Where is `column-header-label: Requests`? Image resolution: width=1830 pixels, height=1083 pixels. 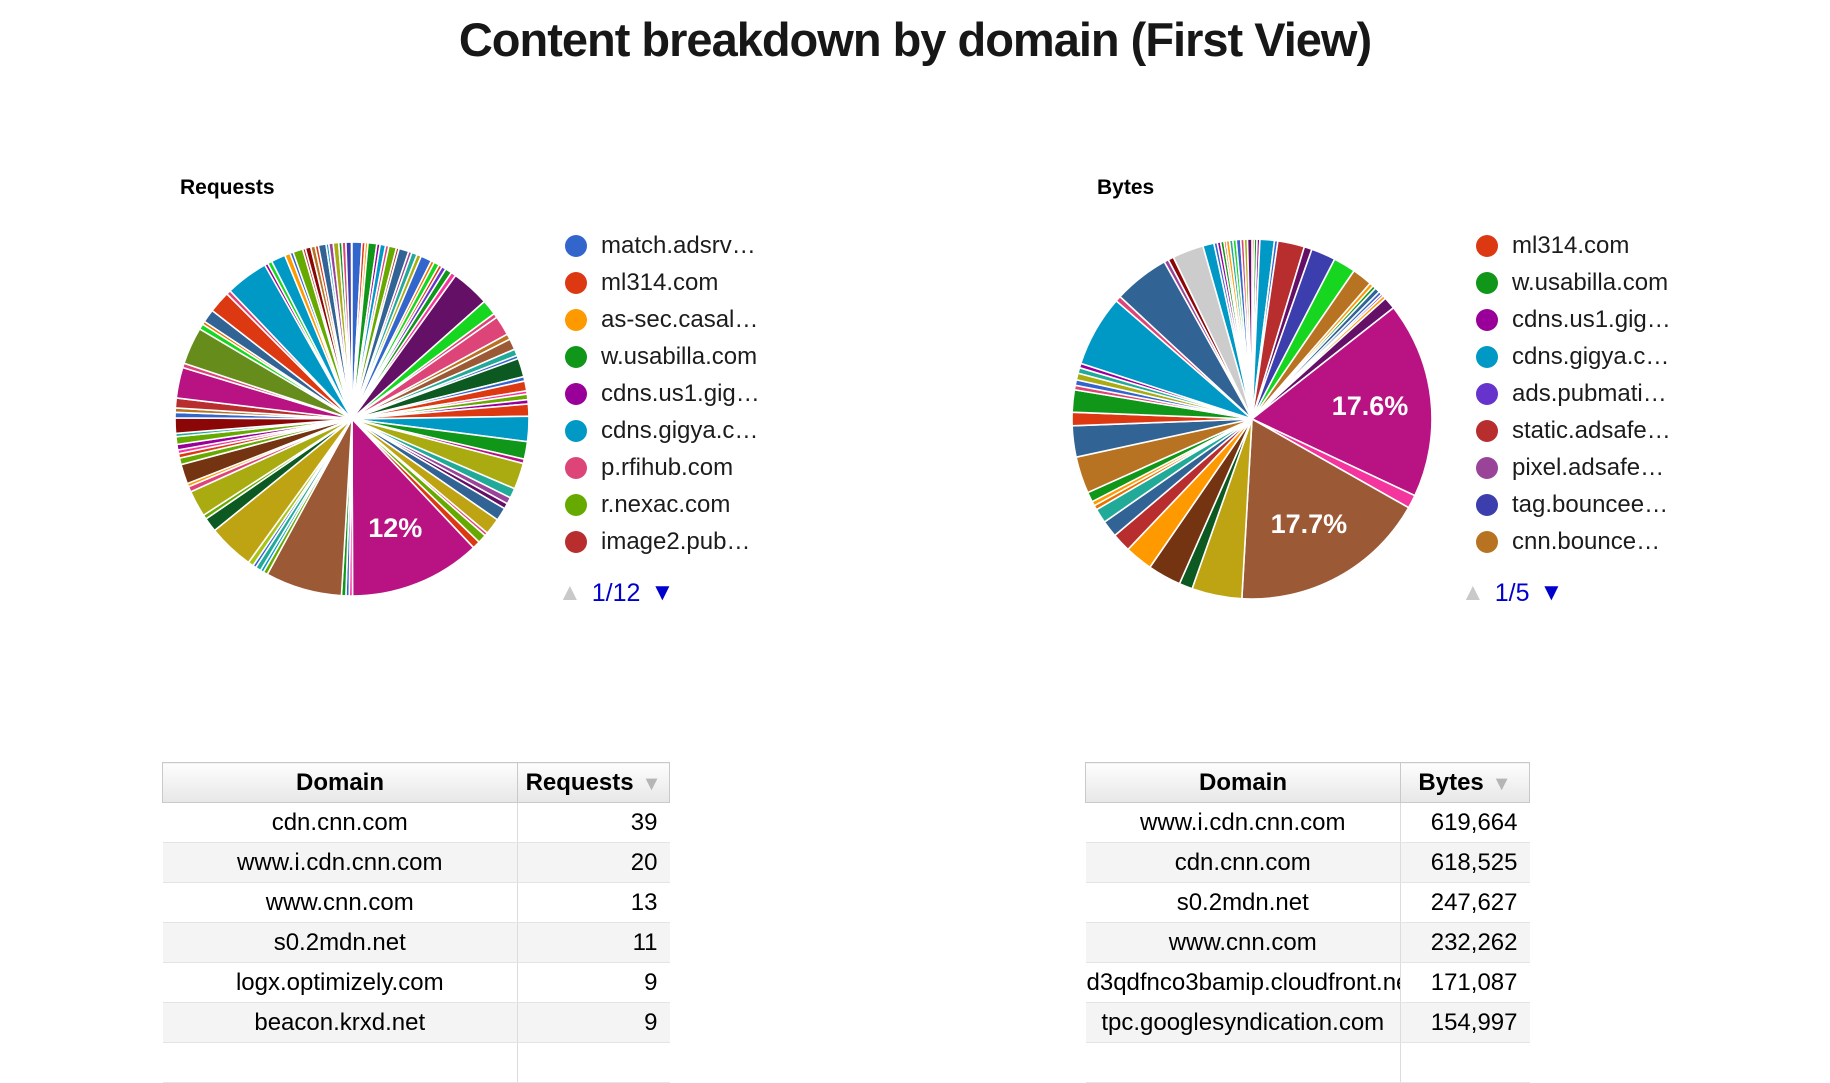 column-header-label: Requests is located at coordinates (579, 782).